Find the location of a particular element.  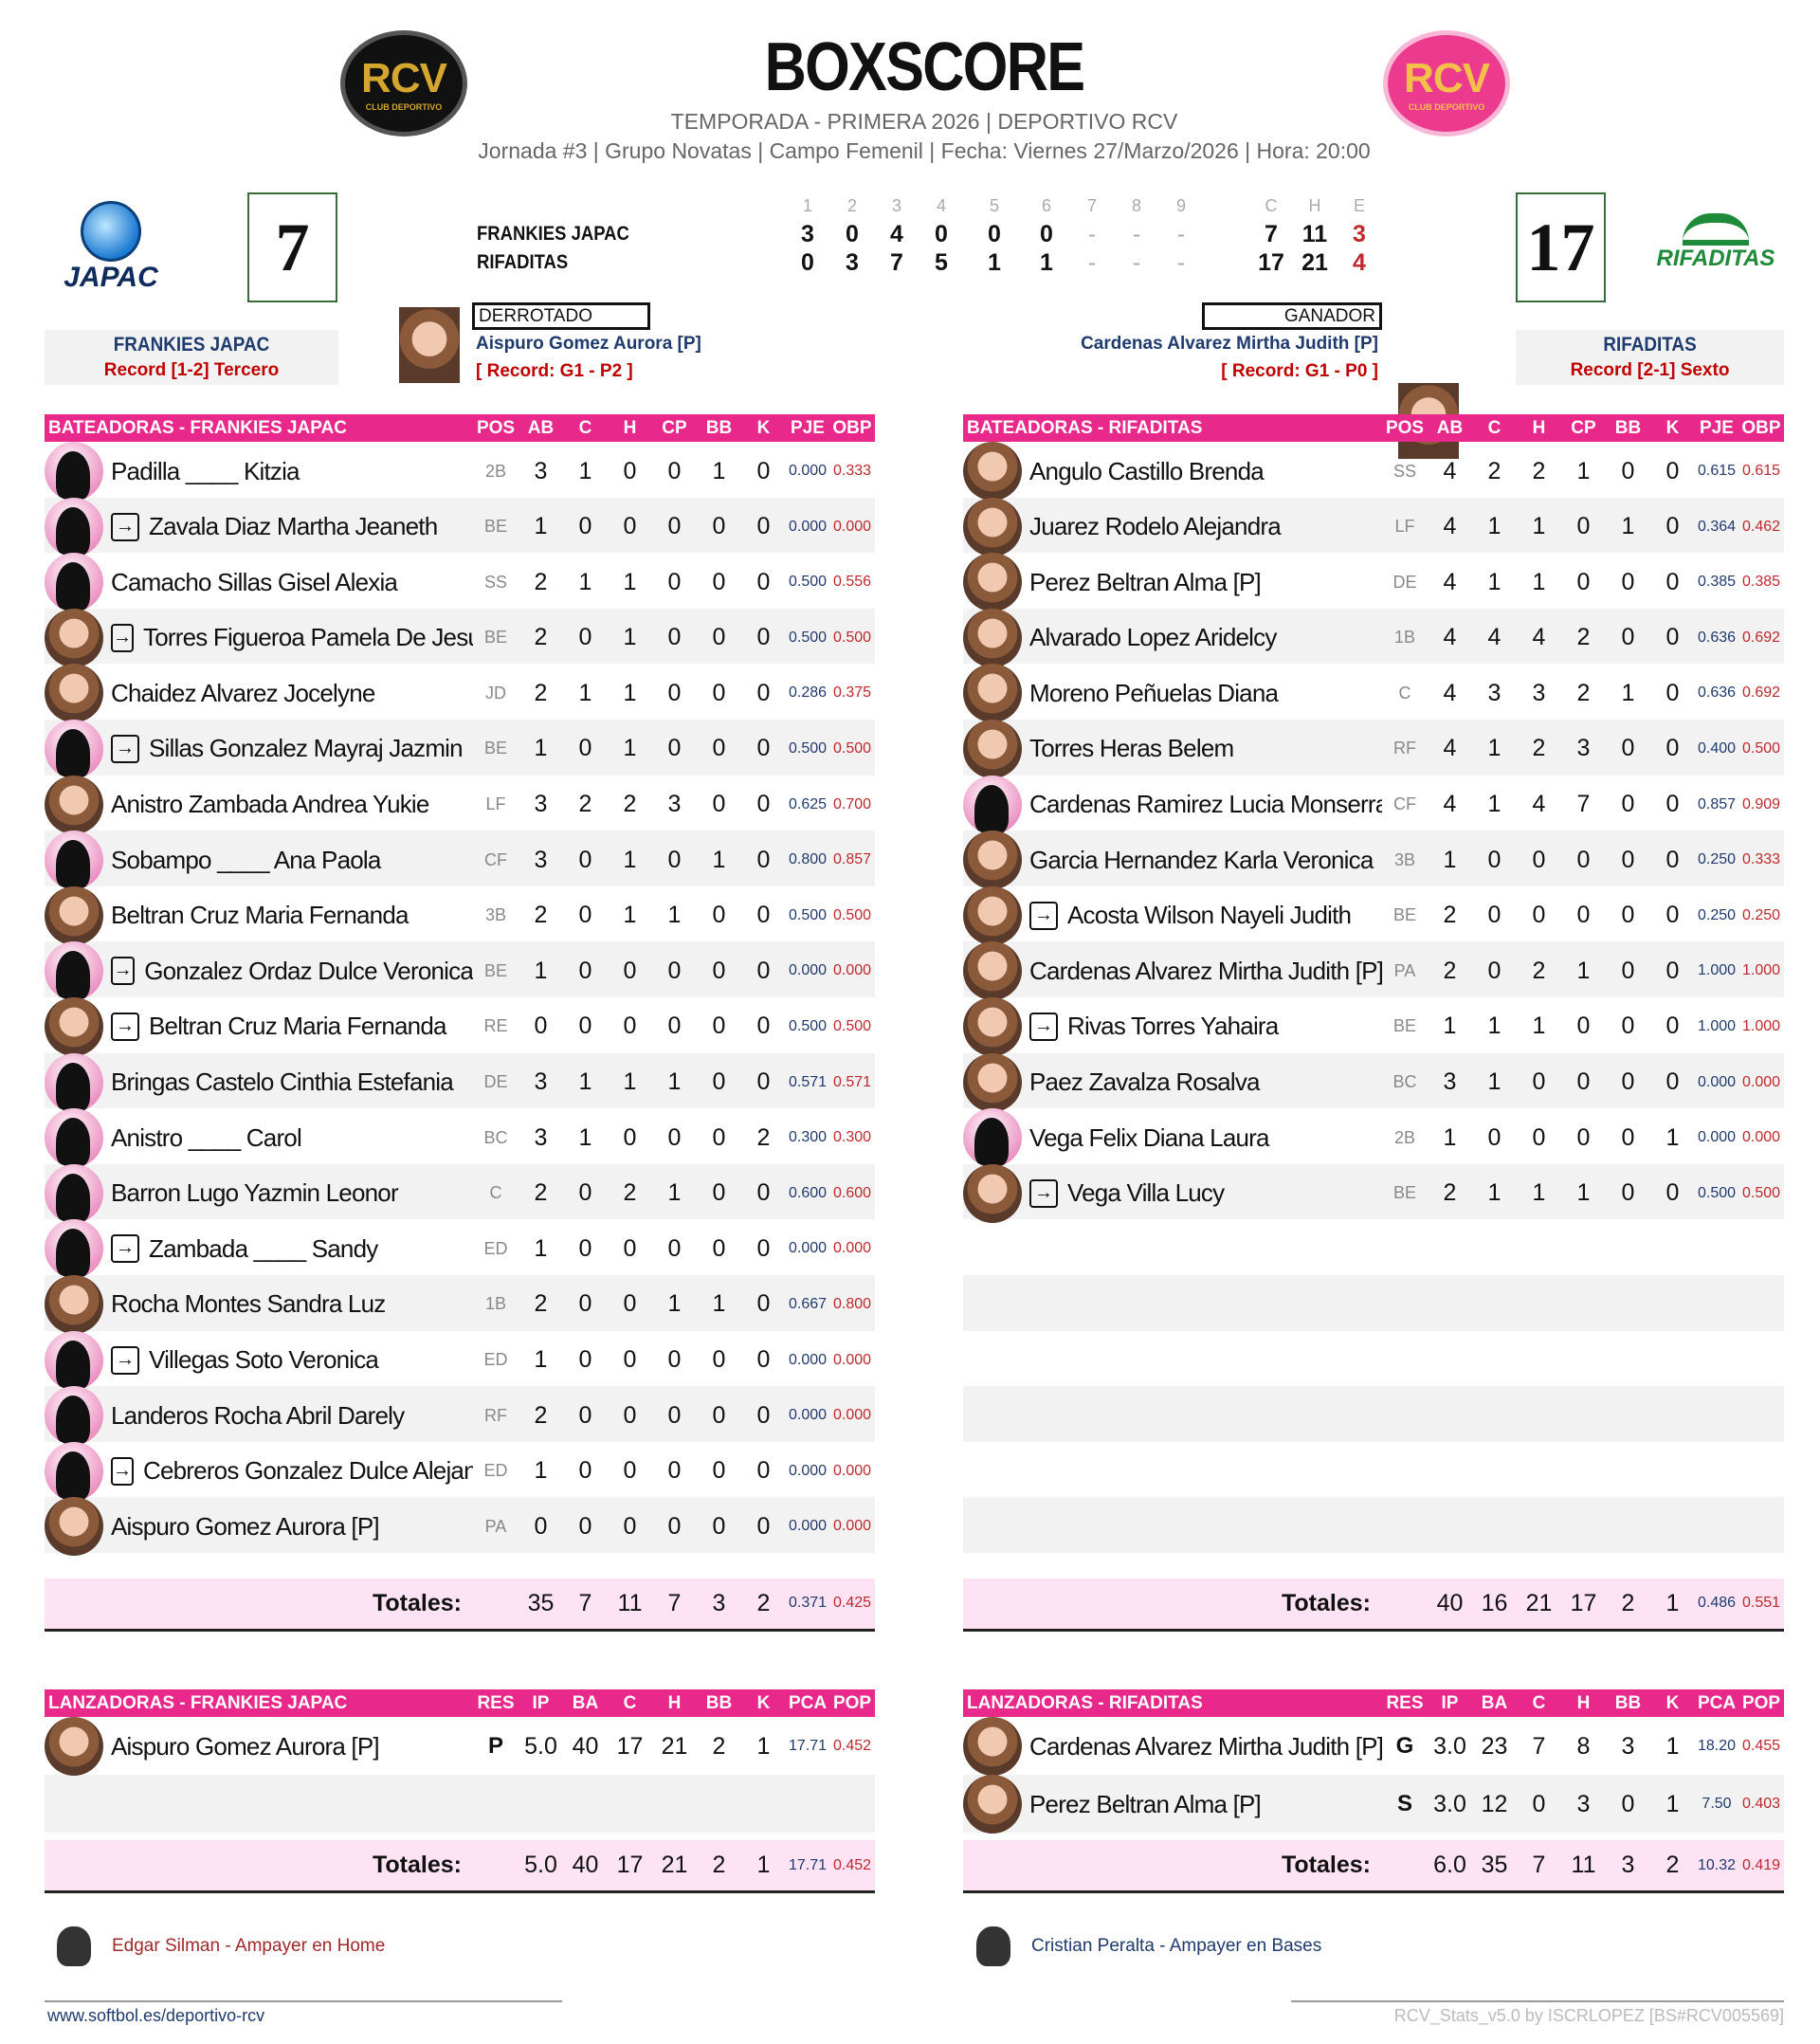

stat-pos: RF is located at coordinates (1404, 748).